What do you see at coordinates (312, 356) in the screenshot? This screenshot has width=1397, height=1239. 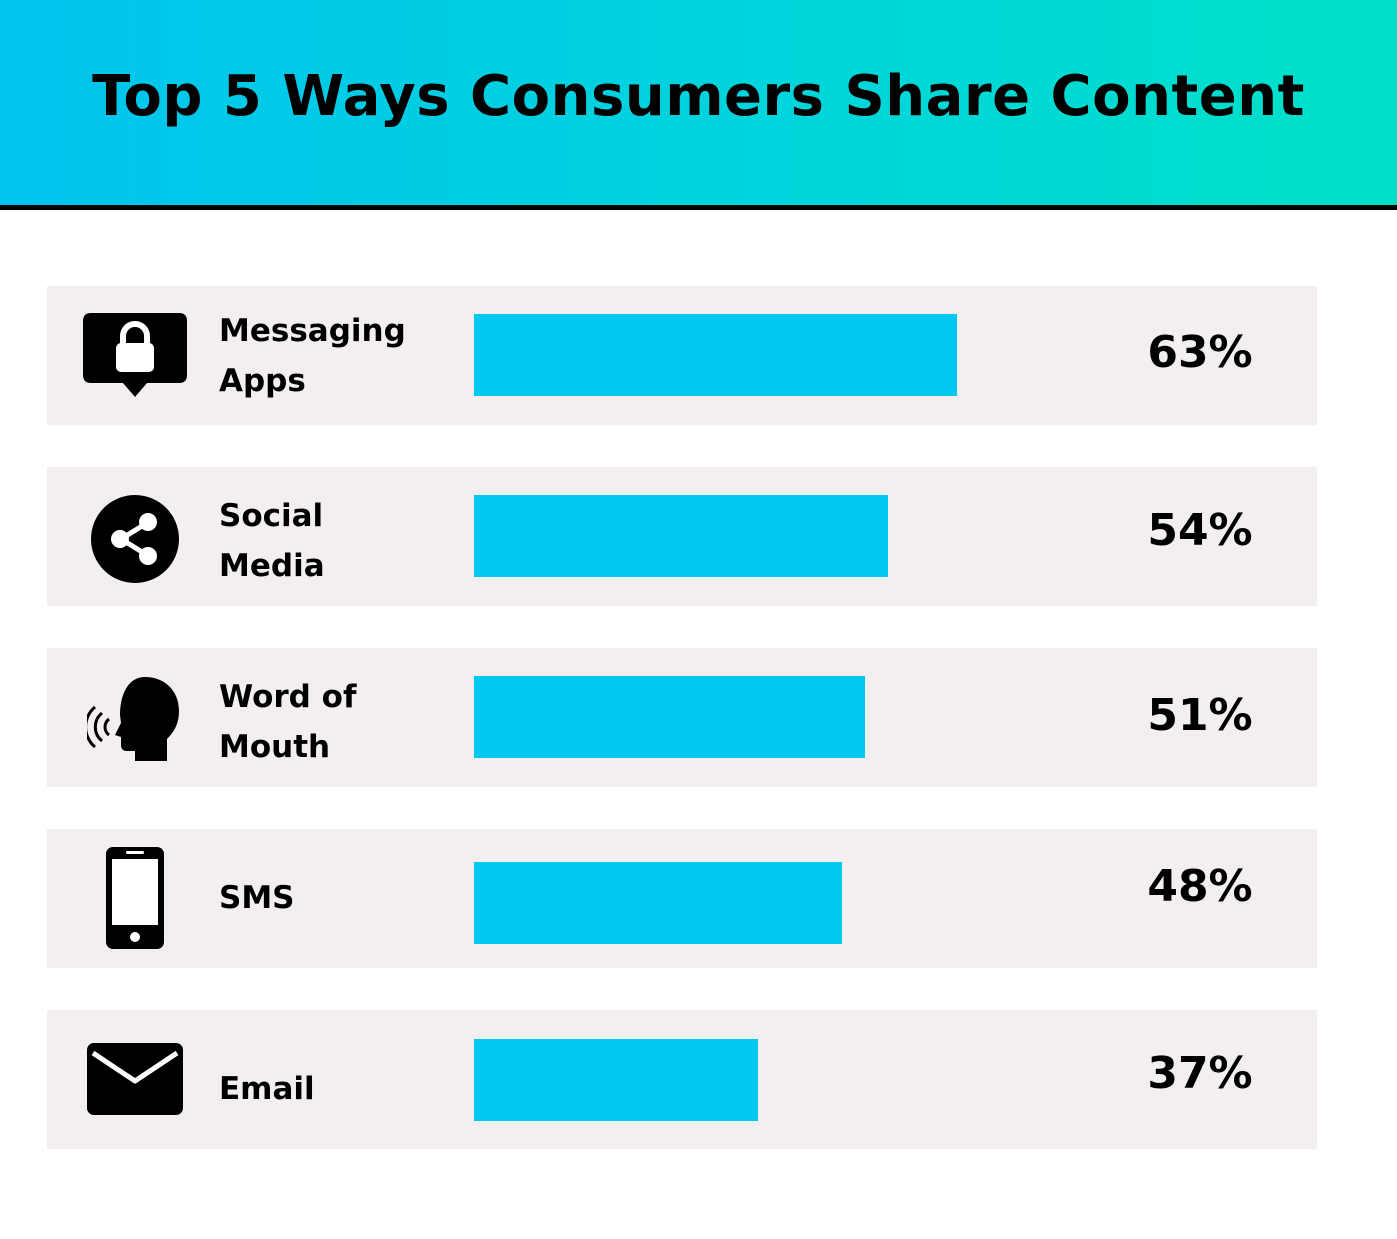 I see `category-label-messaging-apps: Messaging Apps` at bounding box center [312, 356].